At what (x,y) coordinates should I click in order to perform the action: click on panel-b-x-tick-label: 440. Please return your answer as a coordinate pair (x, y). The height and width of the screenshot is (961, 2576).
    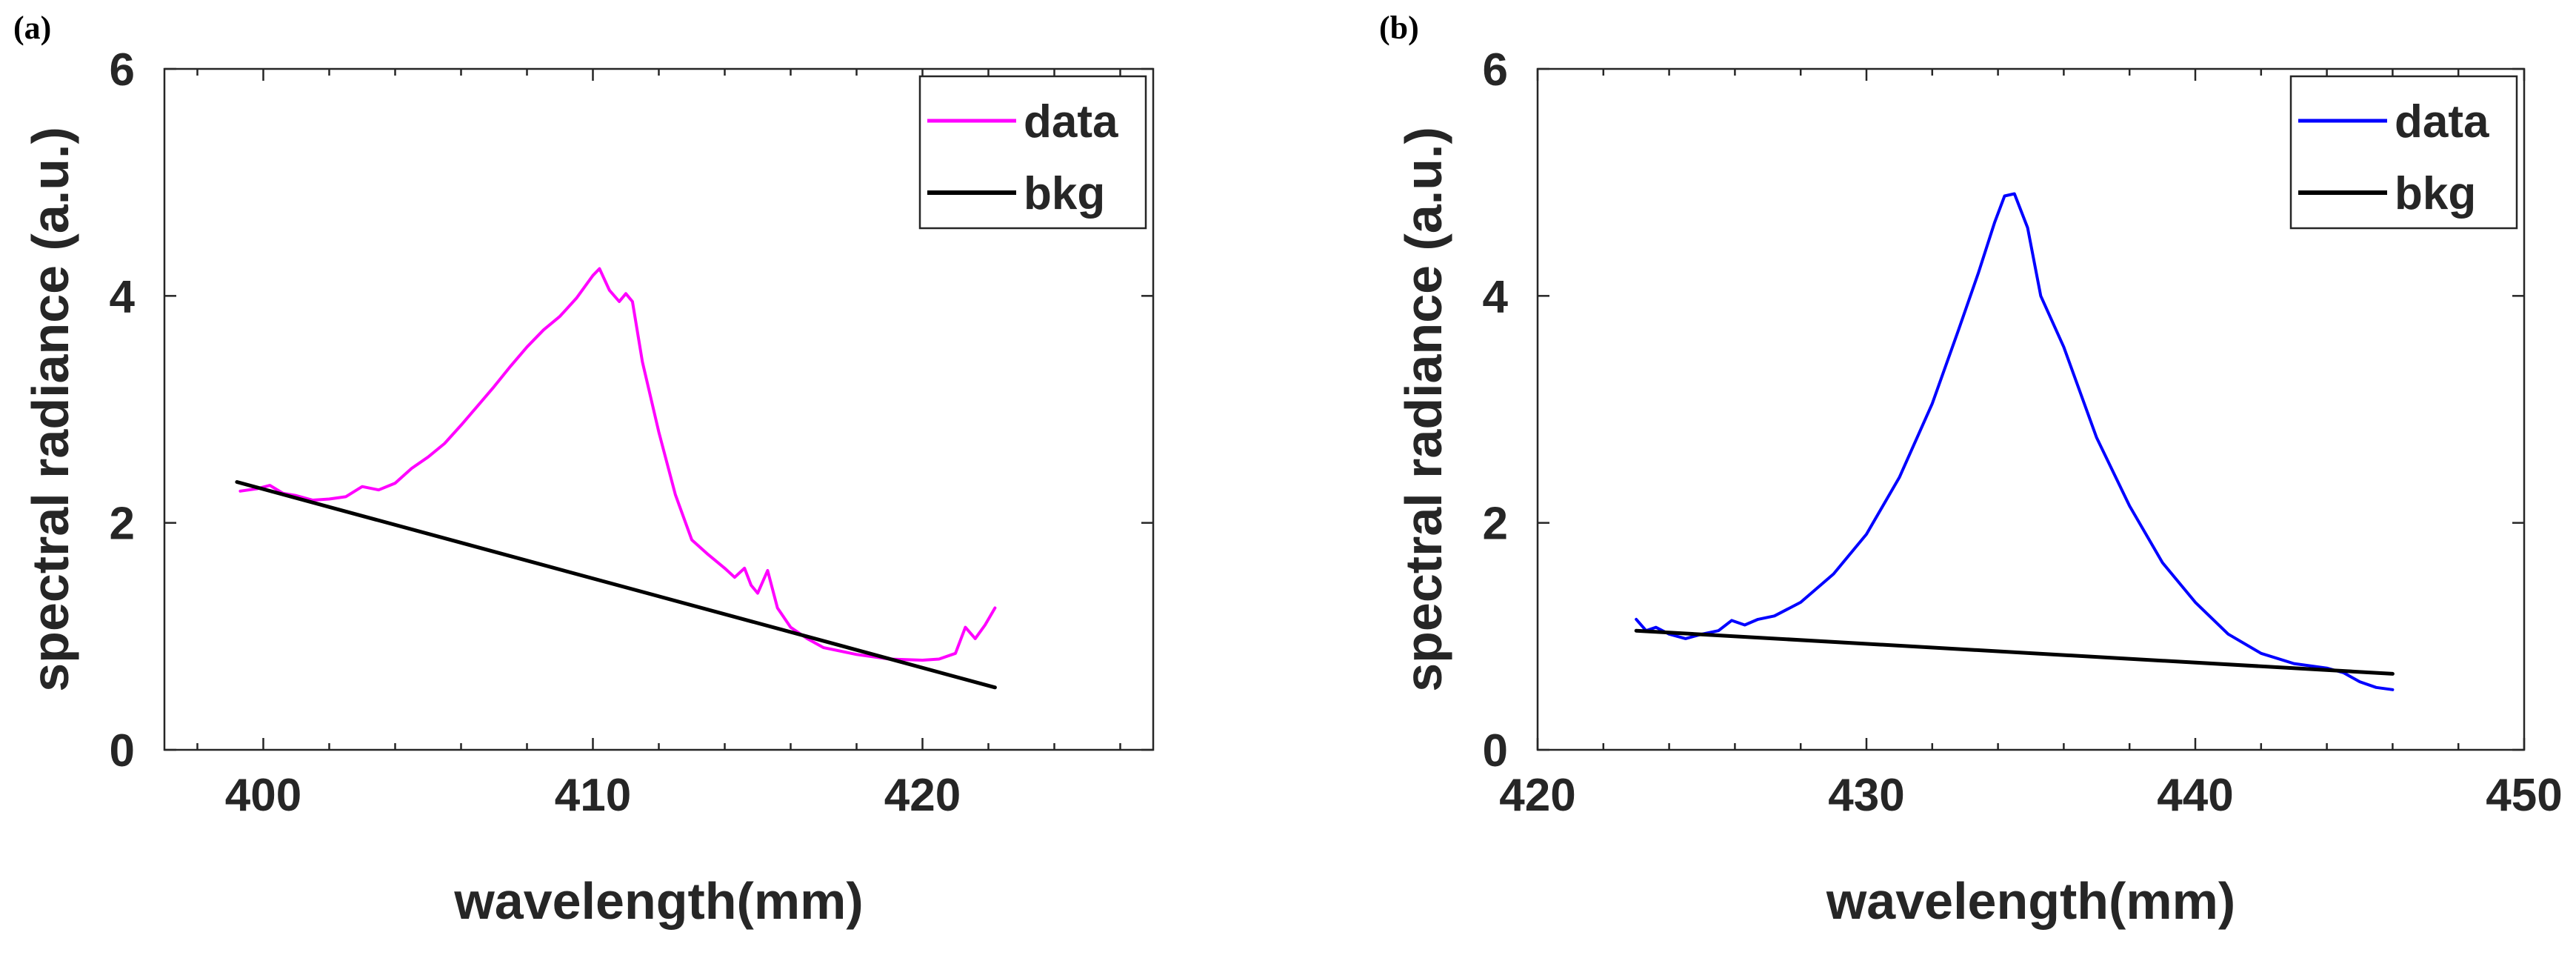
    Looking at the image, I should click on (2195, 795).